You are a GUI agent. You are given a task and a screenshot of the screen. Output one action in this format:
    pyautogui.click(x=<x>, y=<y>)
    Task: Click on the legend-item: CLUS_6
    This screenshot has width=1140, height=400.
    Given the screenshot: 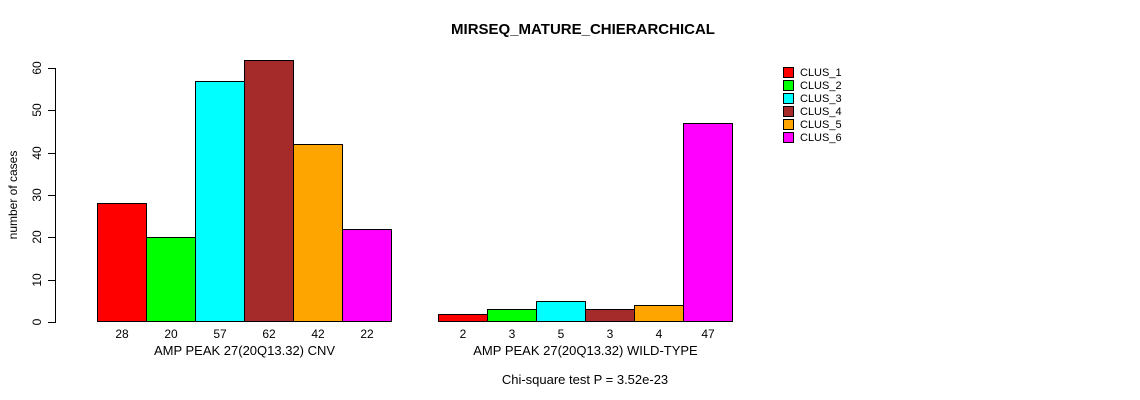 What is the action you would take?
    pyautogui.click(x=812, y=137)
    